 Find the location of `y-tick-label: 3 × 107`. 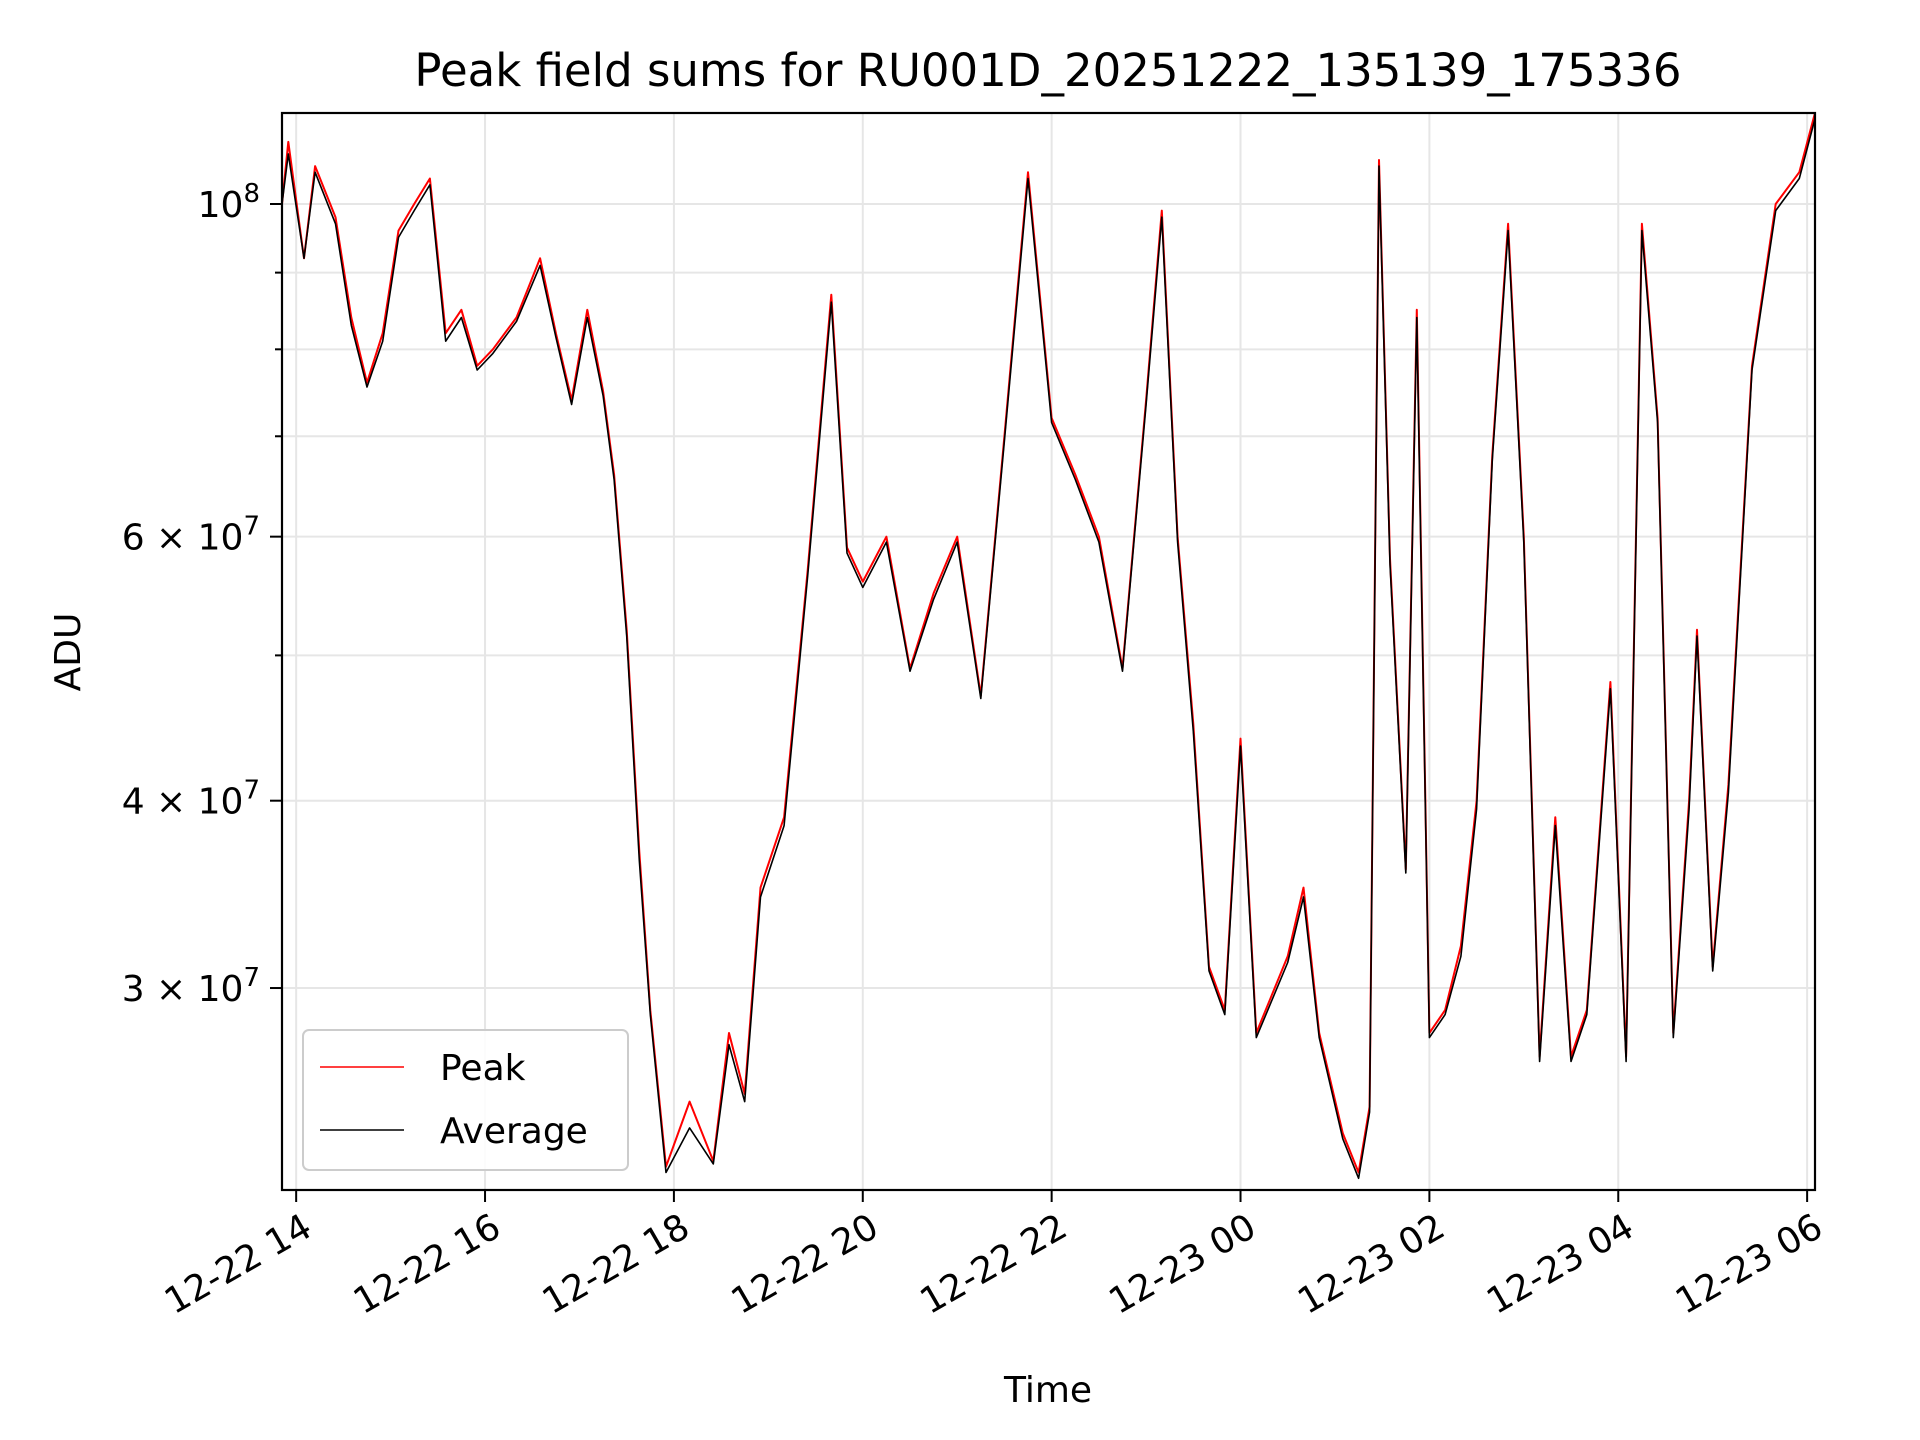

y-tick-label: 3 × 107 is located at coordinates (191, 986).